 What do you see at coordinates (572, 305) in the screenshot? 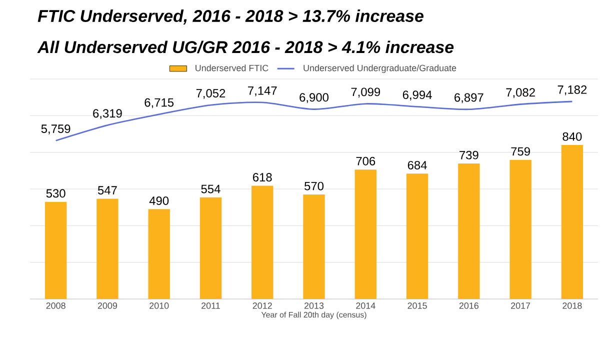
I see `x-tick-label: 2018` at bounding box center [572, 305].